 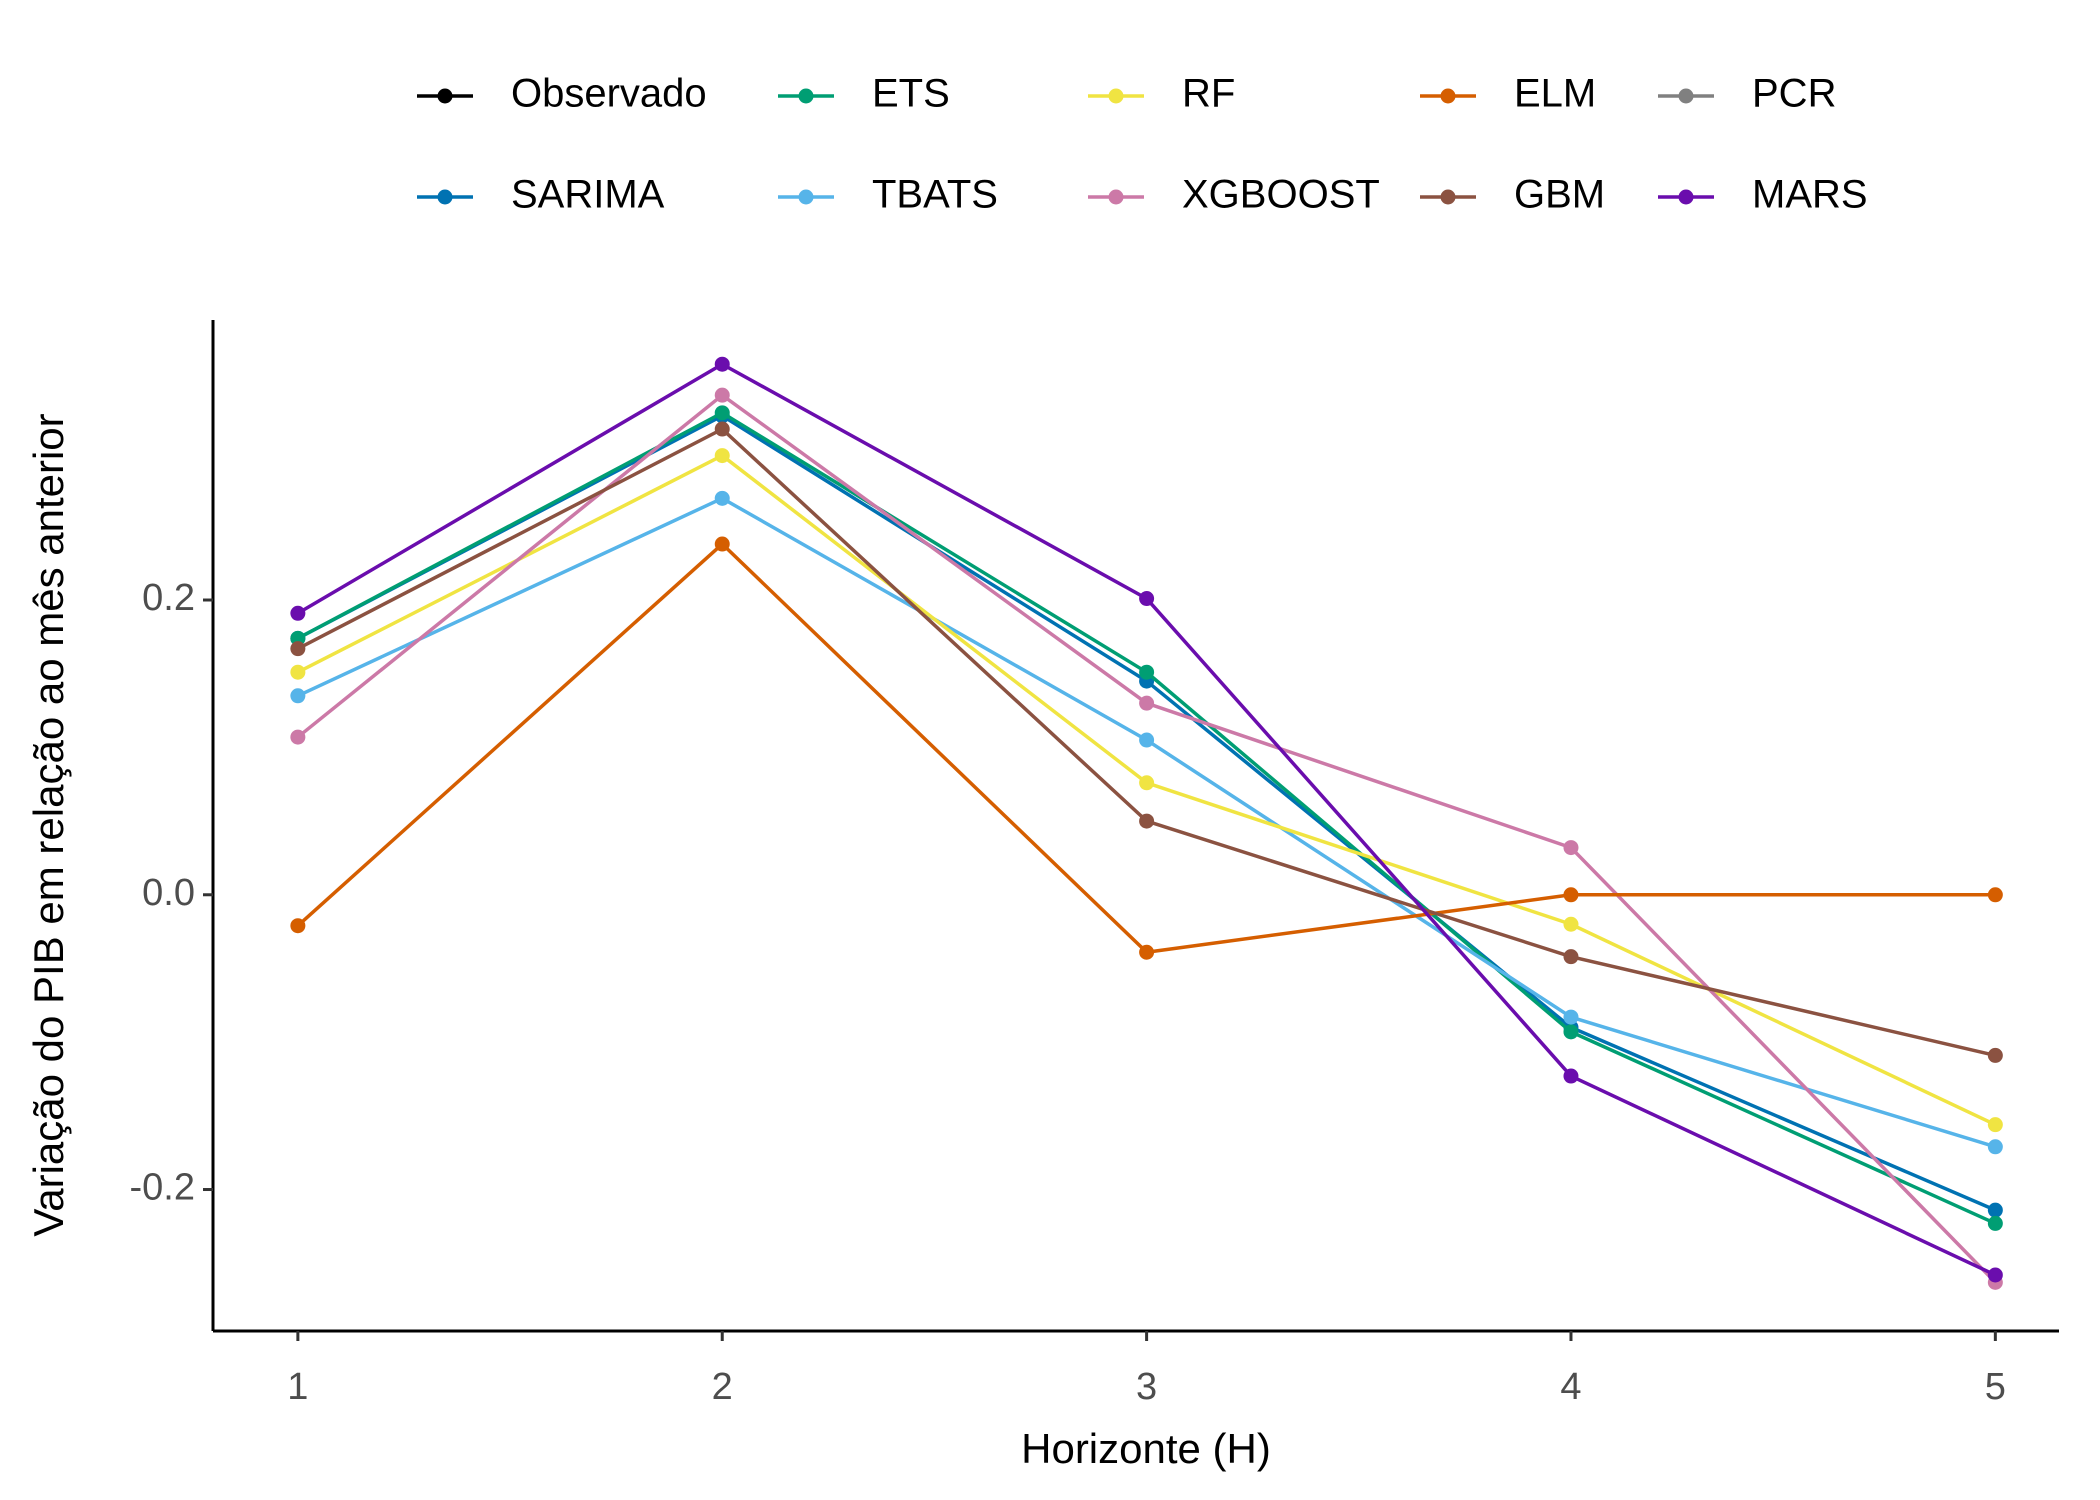 I want to click on legend-label: PCR, so click(x=1794, y=94).